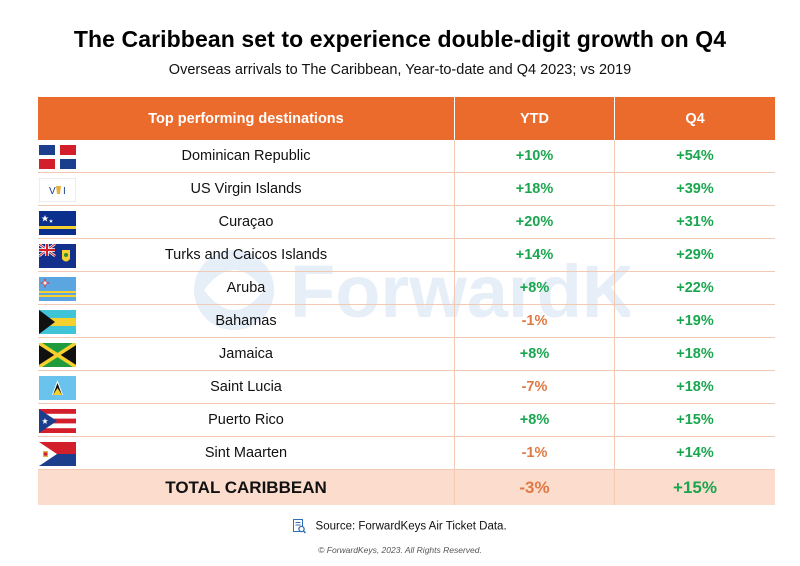 This screenshot has height=566, width=800. I want to click on destination-cell: Puerto Rico, so click(246, 420).